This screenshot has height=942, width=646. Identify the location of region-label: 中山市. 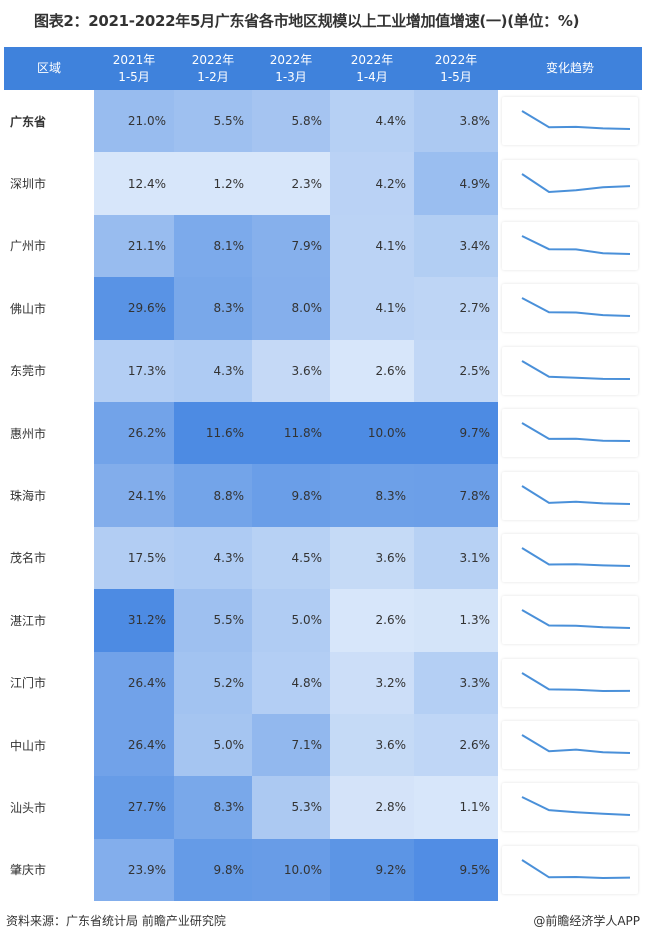
(49, 745).